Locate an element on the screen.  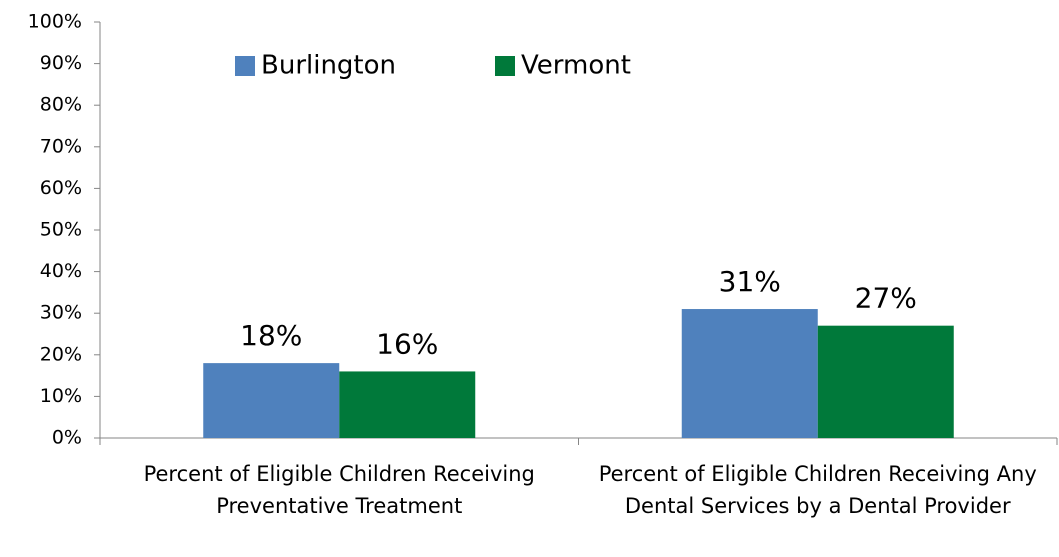
y-tick-label: 0% is located at coordinates (67, 438).